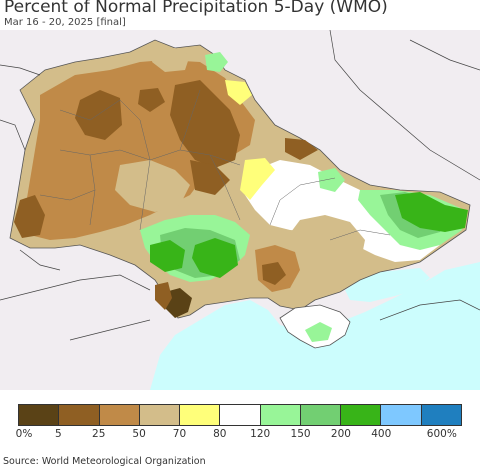 The image size is (480, 470). I want to click on legend-tick-label: 5, so click(58, 434).